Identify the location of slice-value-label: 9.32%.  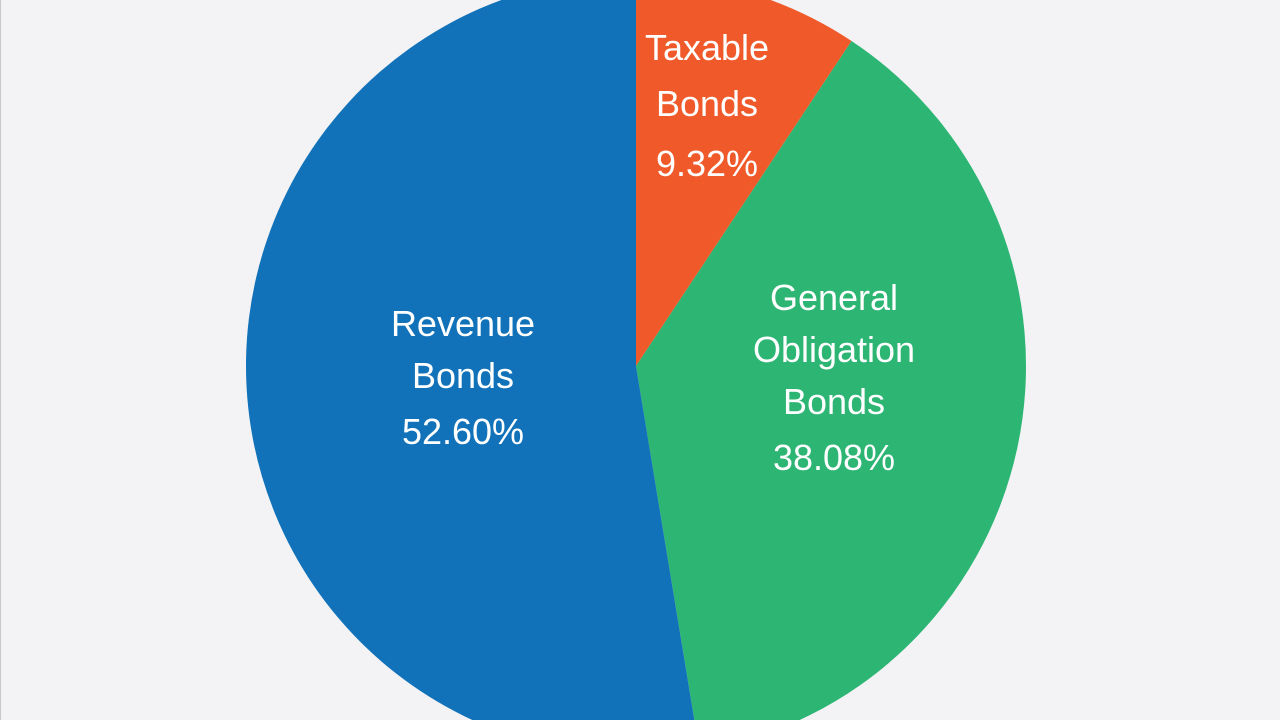
(707, 163).